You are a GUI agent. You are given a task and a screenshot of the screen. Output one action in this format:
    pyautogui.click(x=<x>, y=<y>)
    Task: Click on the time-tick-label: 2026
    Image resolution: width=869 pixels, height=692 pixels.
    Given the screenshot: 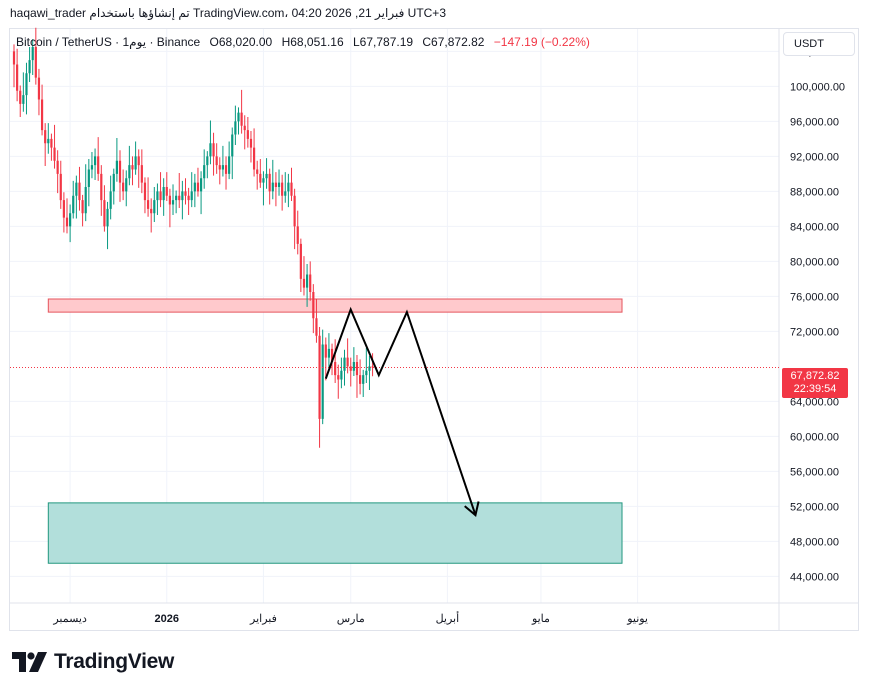 What is the action you would take?
    pyautogui.click(x=167, y=619)
    